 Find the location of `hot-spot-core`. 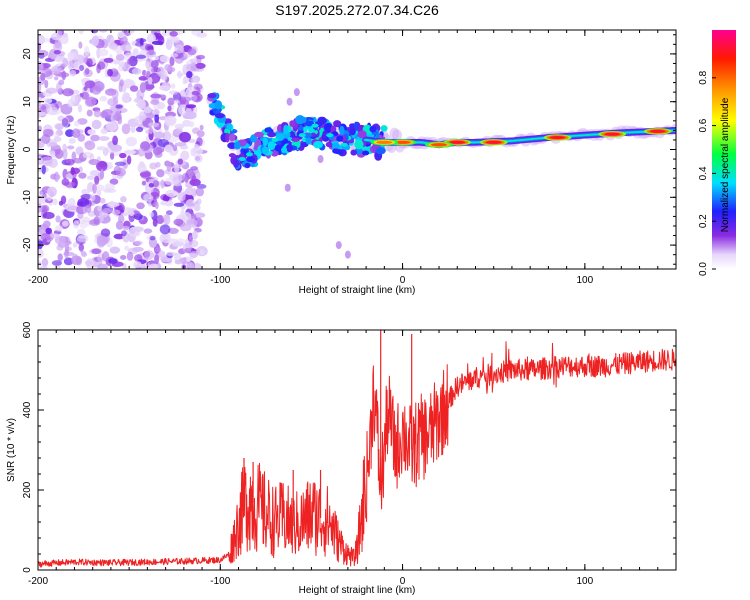

hot-spot-core is located at coordinates (657, 131).